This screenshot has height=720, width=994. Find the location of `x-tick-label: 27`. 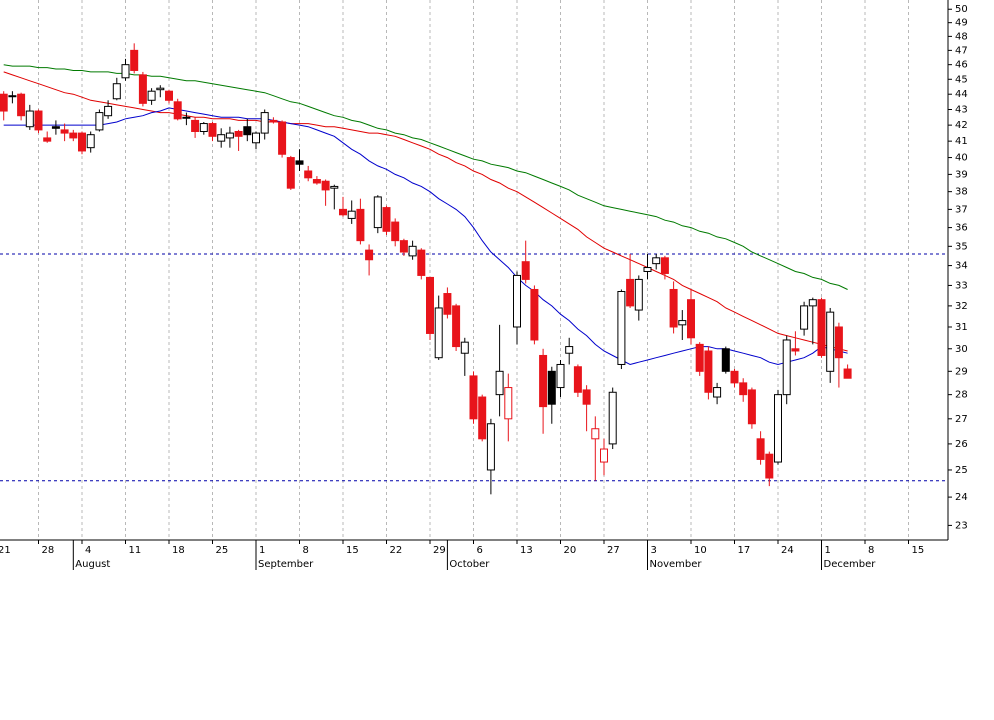

x-tick-label: 27 is located at coordinates (613, 550).